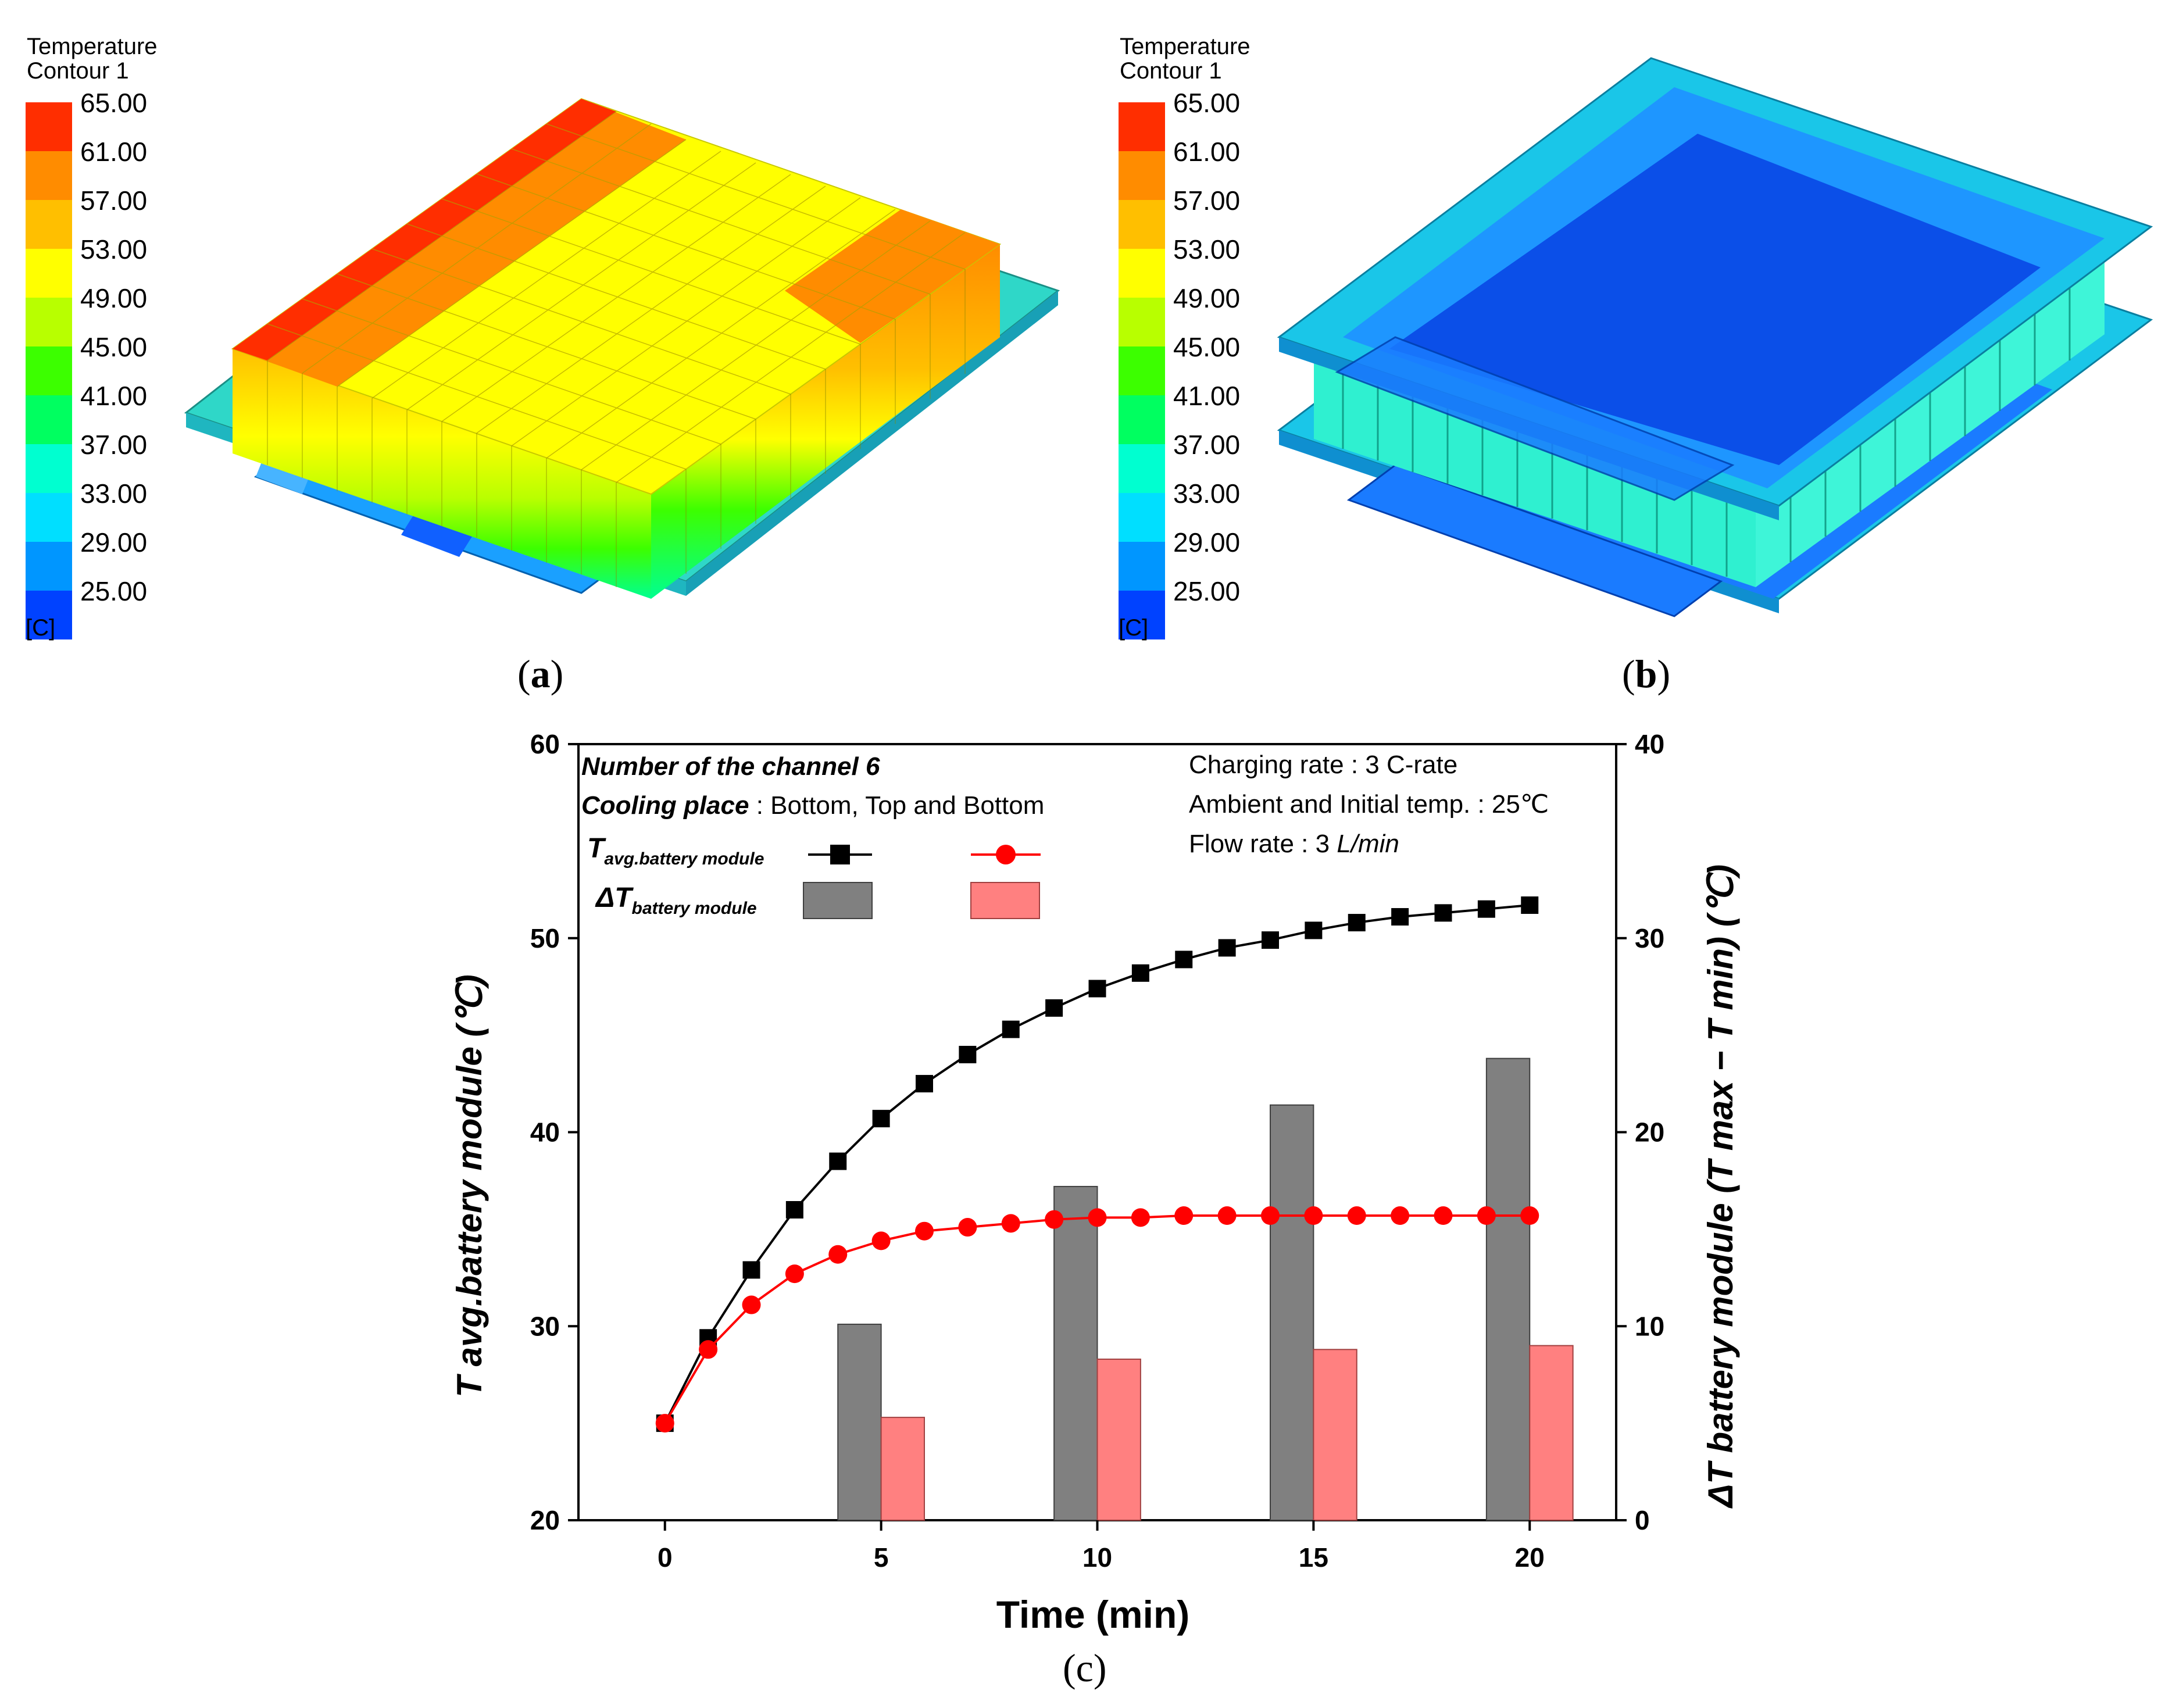 This screenshot has width=2183, height=1708. I want to click on lines-group, so click(1097, 1164).